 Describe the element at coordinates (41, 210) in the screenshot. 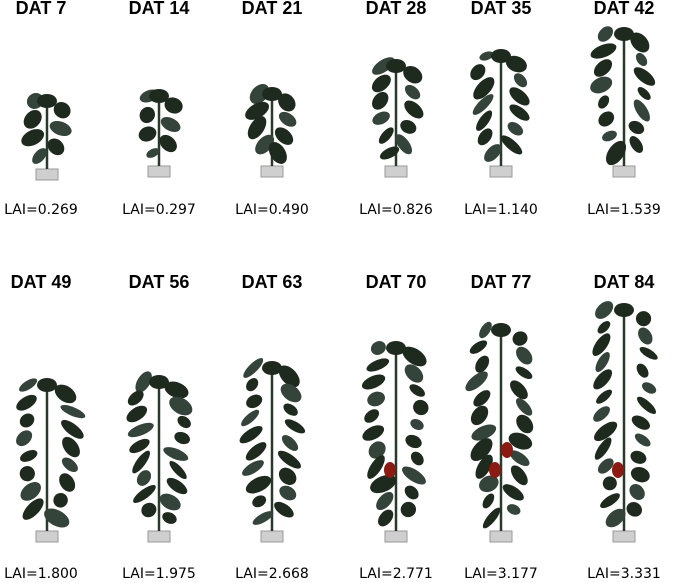

I see `lai-label: LAI=0.269` at that location.